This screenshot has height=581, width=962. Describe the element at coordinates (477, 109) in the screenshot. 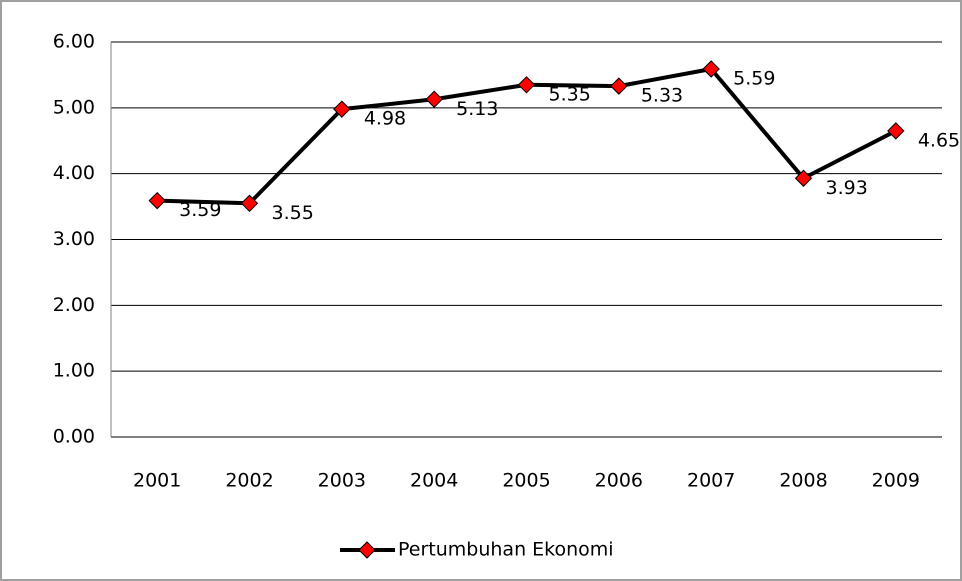

I see `data-label: 5.13` at that location.